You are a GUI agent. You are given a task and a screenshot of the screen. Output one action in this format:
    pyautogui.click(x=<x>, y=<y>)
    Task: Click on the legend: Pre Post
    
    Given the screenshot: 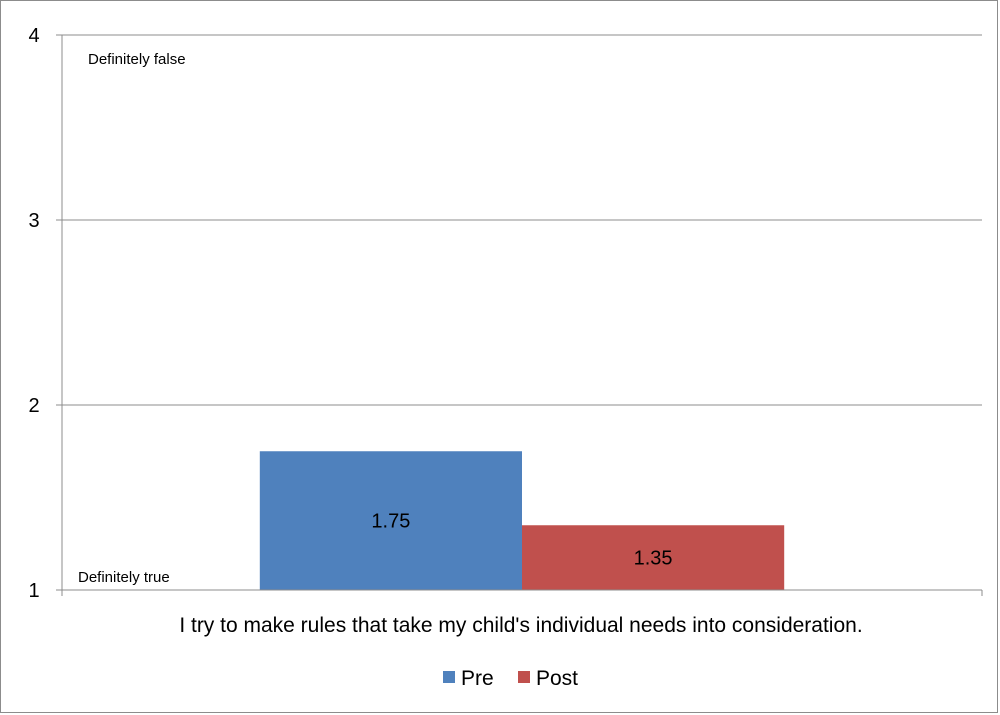 What is the action you would take?
    pyautogui.click(x=510, y=678)
    